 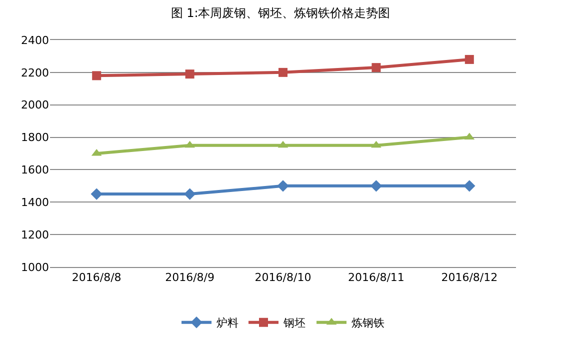 What do you see at coordinates (294, 323) in the screenshot?
I see `legend-label: 钢坯` at bounding box center [294, 323].